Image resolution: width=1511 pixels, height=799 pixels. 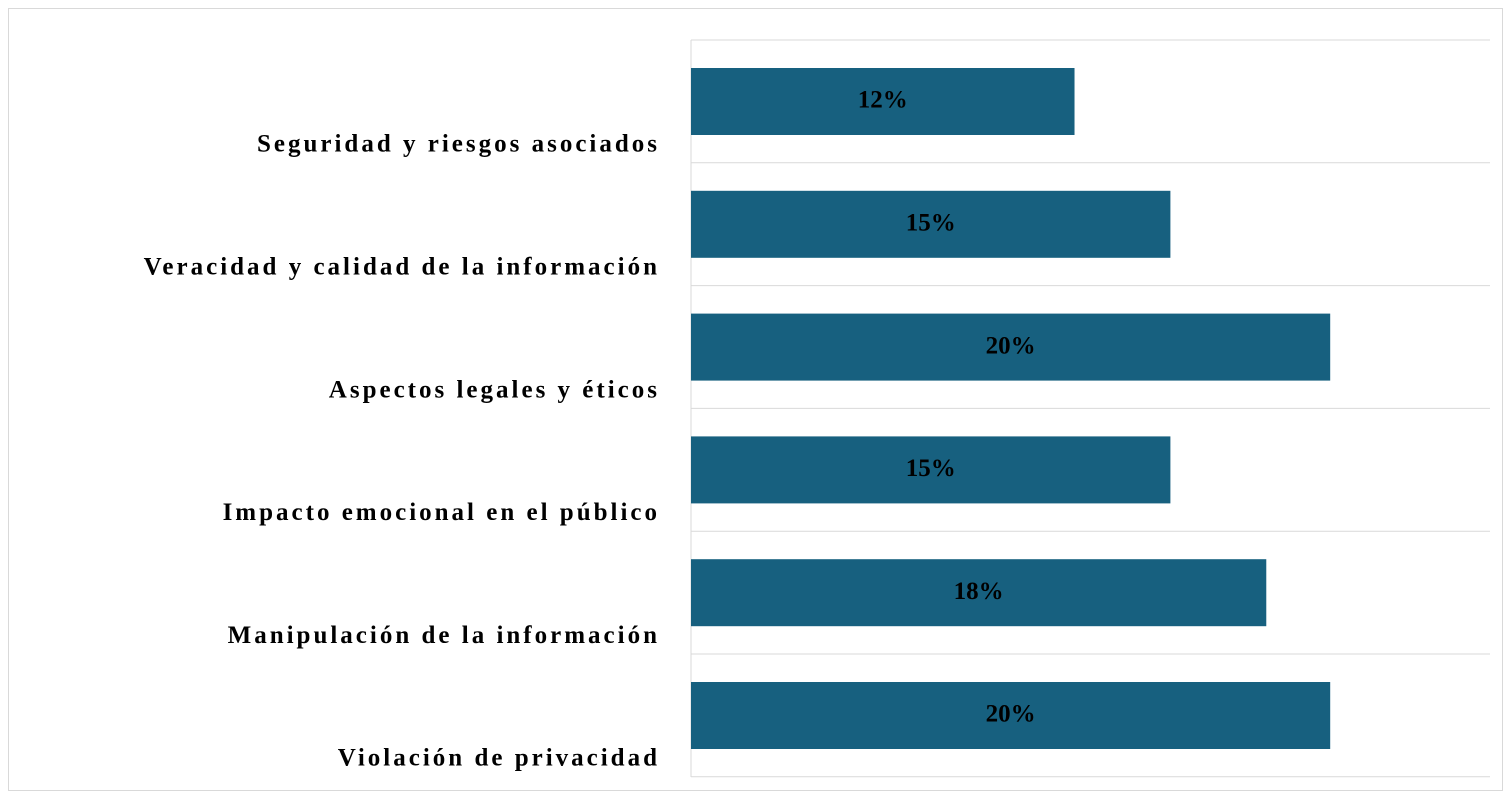 I want to click on category-label: Seguridad y riesgos asociados, so click(x=458, y=144).